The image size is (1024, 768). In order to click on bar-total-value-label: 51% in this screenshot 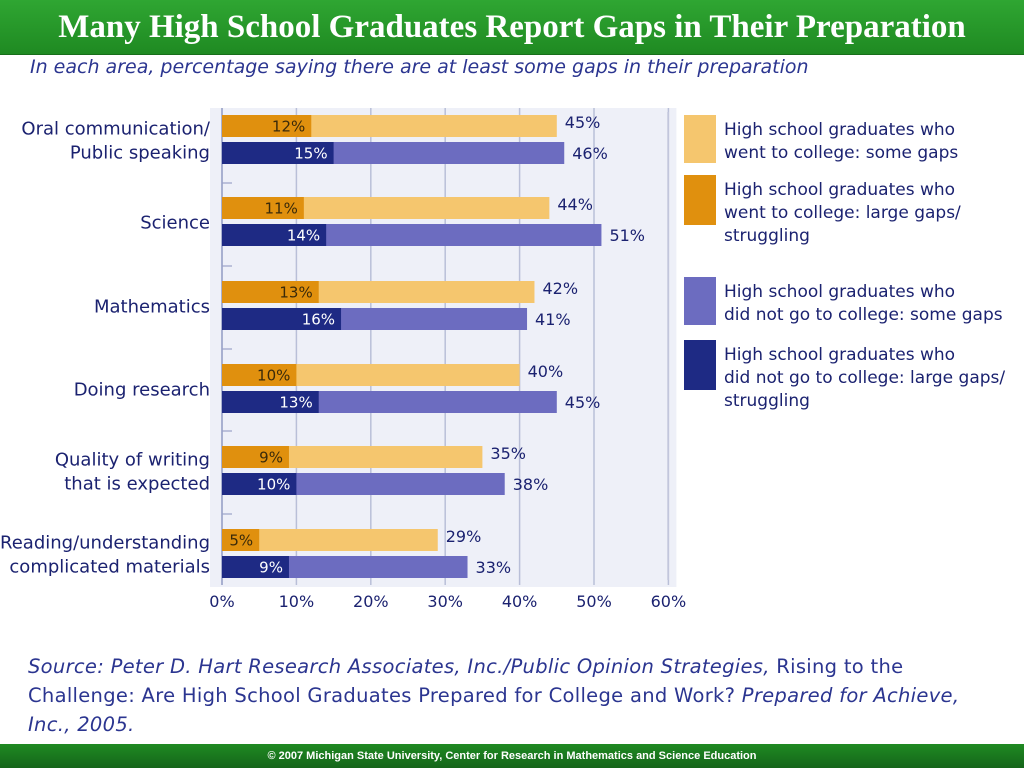, I will do `click(627, 235)`.